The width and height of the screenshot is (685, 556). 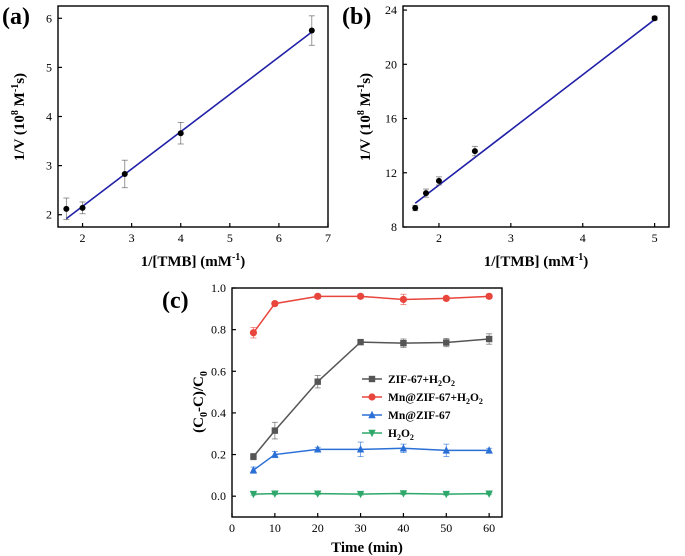 What do you see at coordinates (391, 10) in the screenshot?
I see `y-tick-label: 24` at bounding box center [391, 10].